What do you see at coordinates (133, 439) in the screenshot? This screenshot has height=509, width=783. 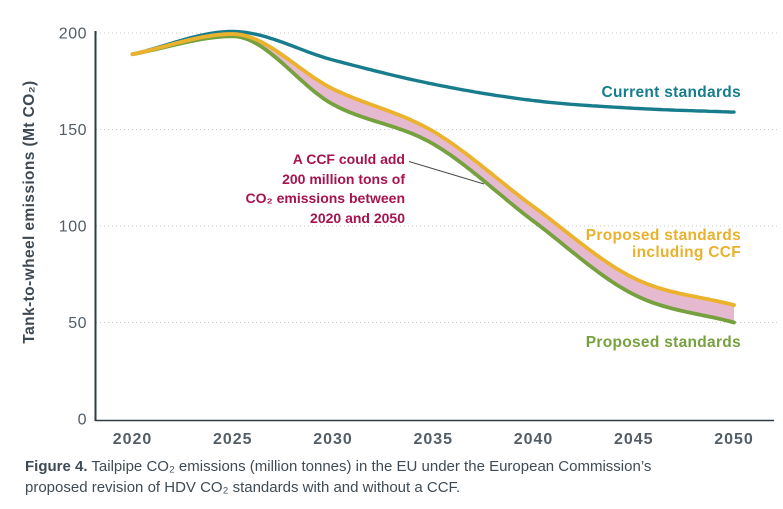 I see `x-tick-label: 2020` at bounding box center [133, 439].